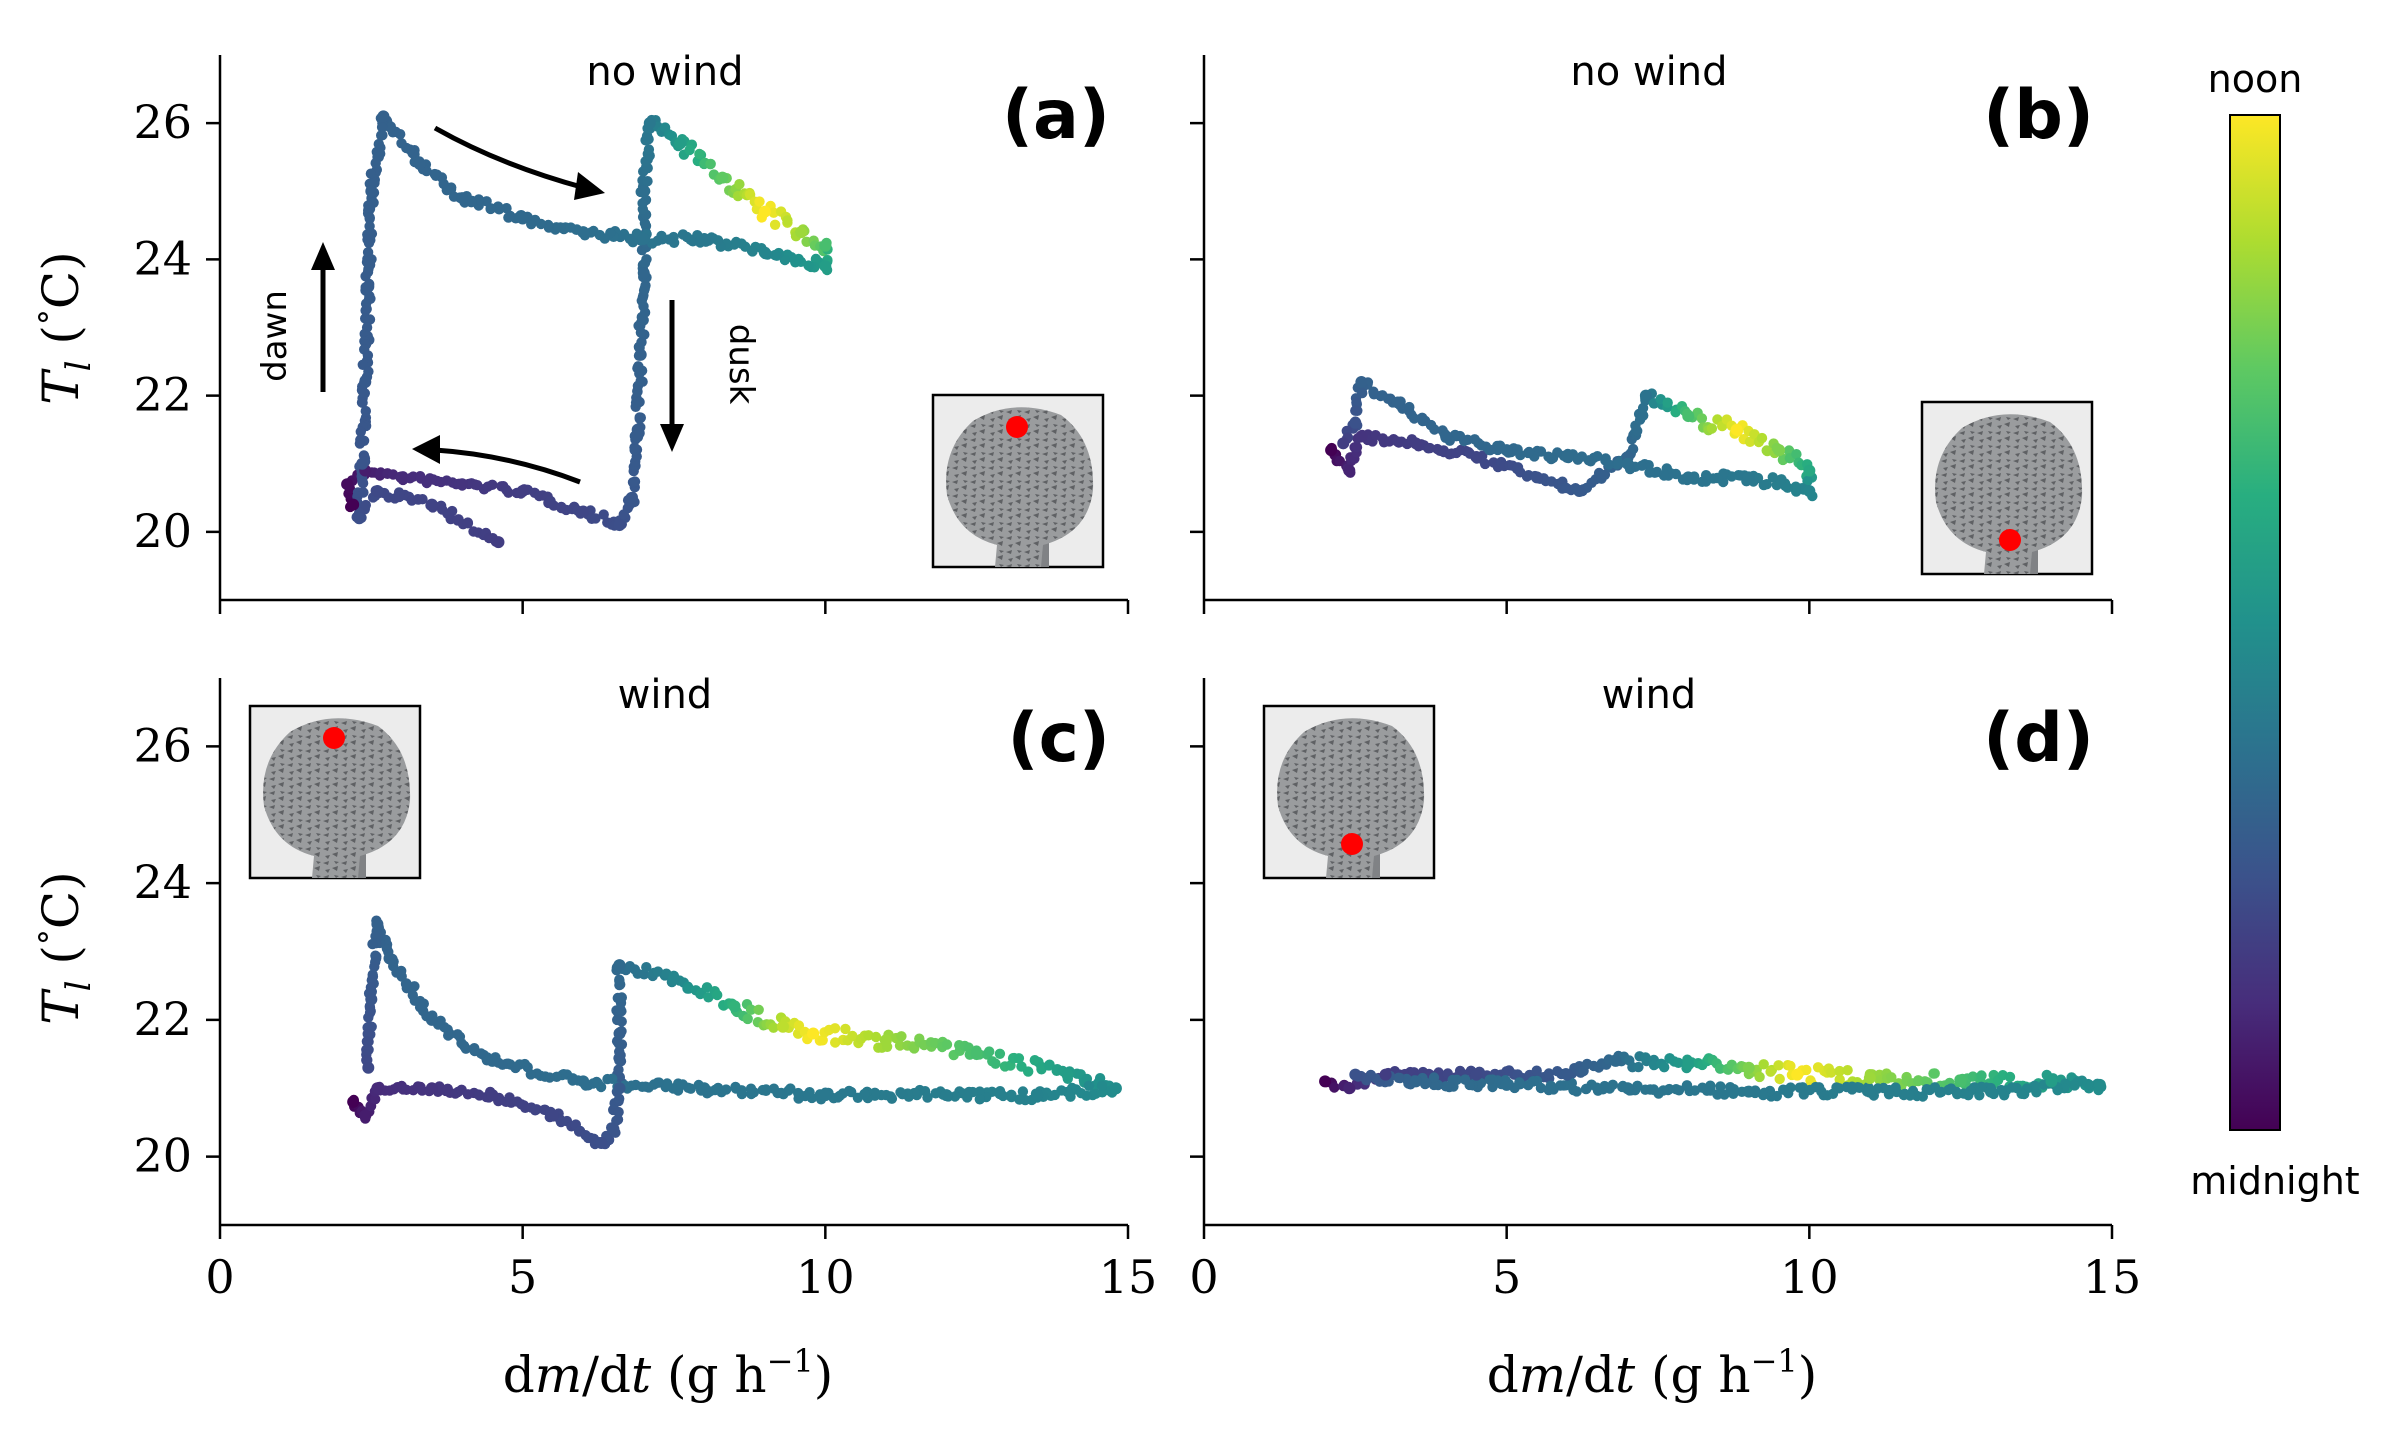 Image resolution: width=2400 pixels, height=1440 pixels. Describe the element at coordinates (741, 364) in the screenshot. I see `dusk-label: dusk` at that location.